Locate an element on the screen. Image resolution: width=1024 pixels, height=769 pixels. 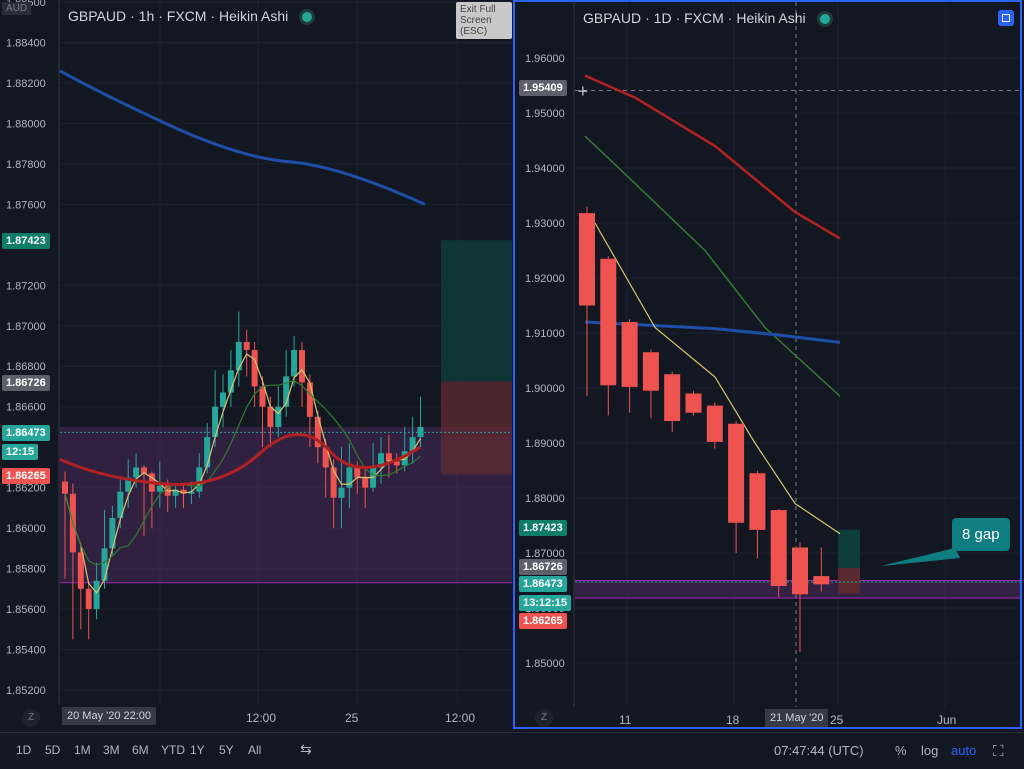
x-tick-label: Jun is located at coordinates (946, 720).